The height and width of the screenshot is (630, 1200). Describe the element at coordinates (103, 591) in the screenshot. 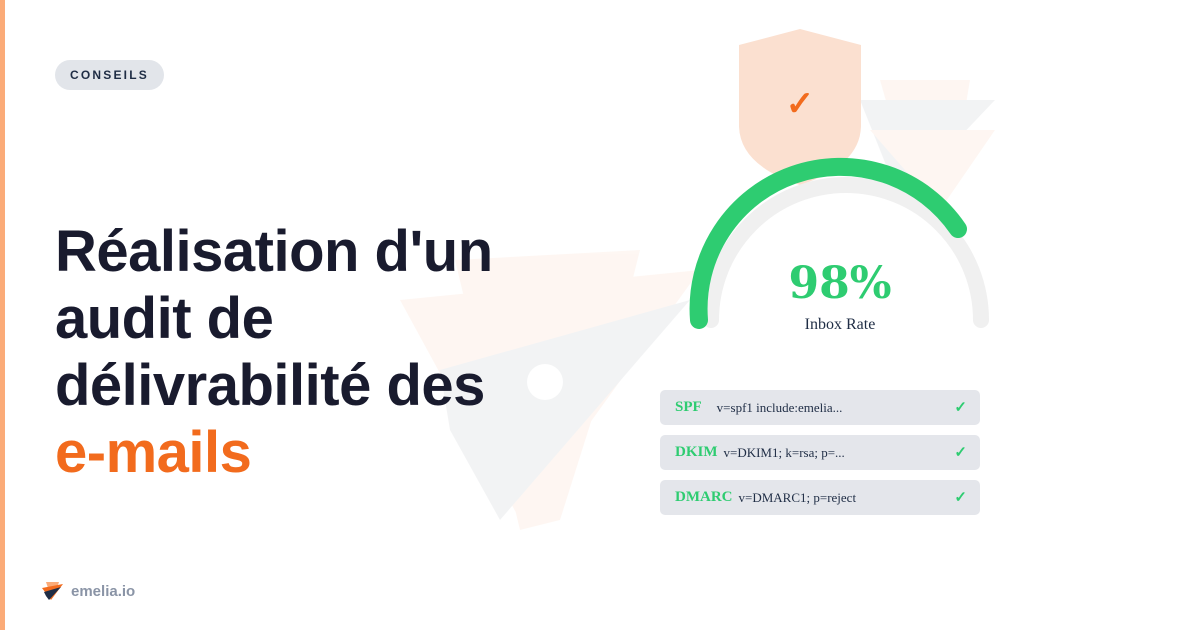

I see `brand-name: emelia.io` at that location.